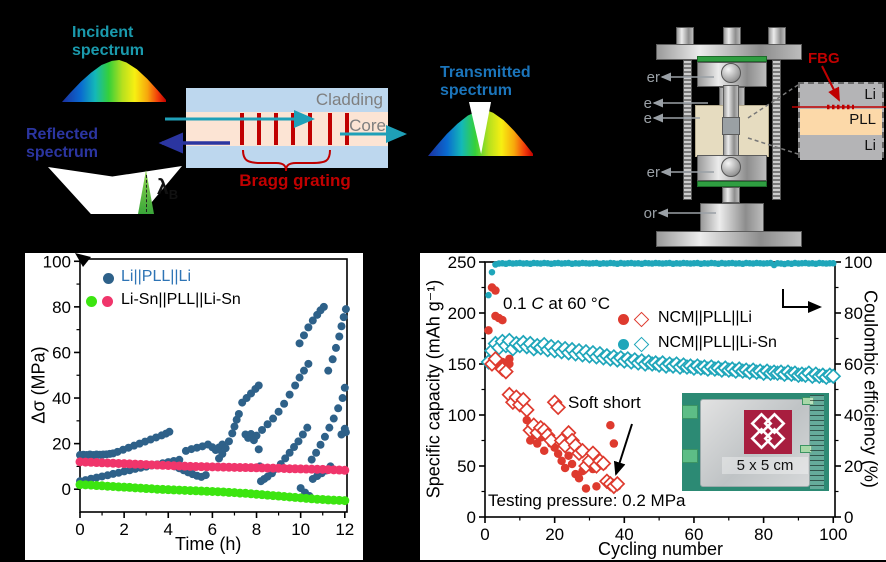 The width and height of the screenshot is (886, 562). I want to click on rate-condition-label: 0.1 C at 60 °C, so click(556, 303).